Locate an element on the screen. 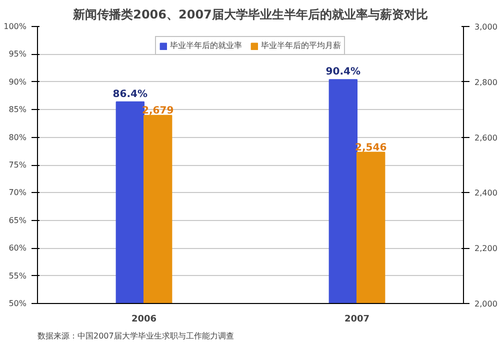 This screenshot has width=500, height=345. y-tick-label: 70% is located at coordinates (17, 193).